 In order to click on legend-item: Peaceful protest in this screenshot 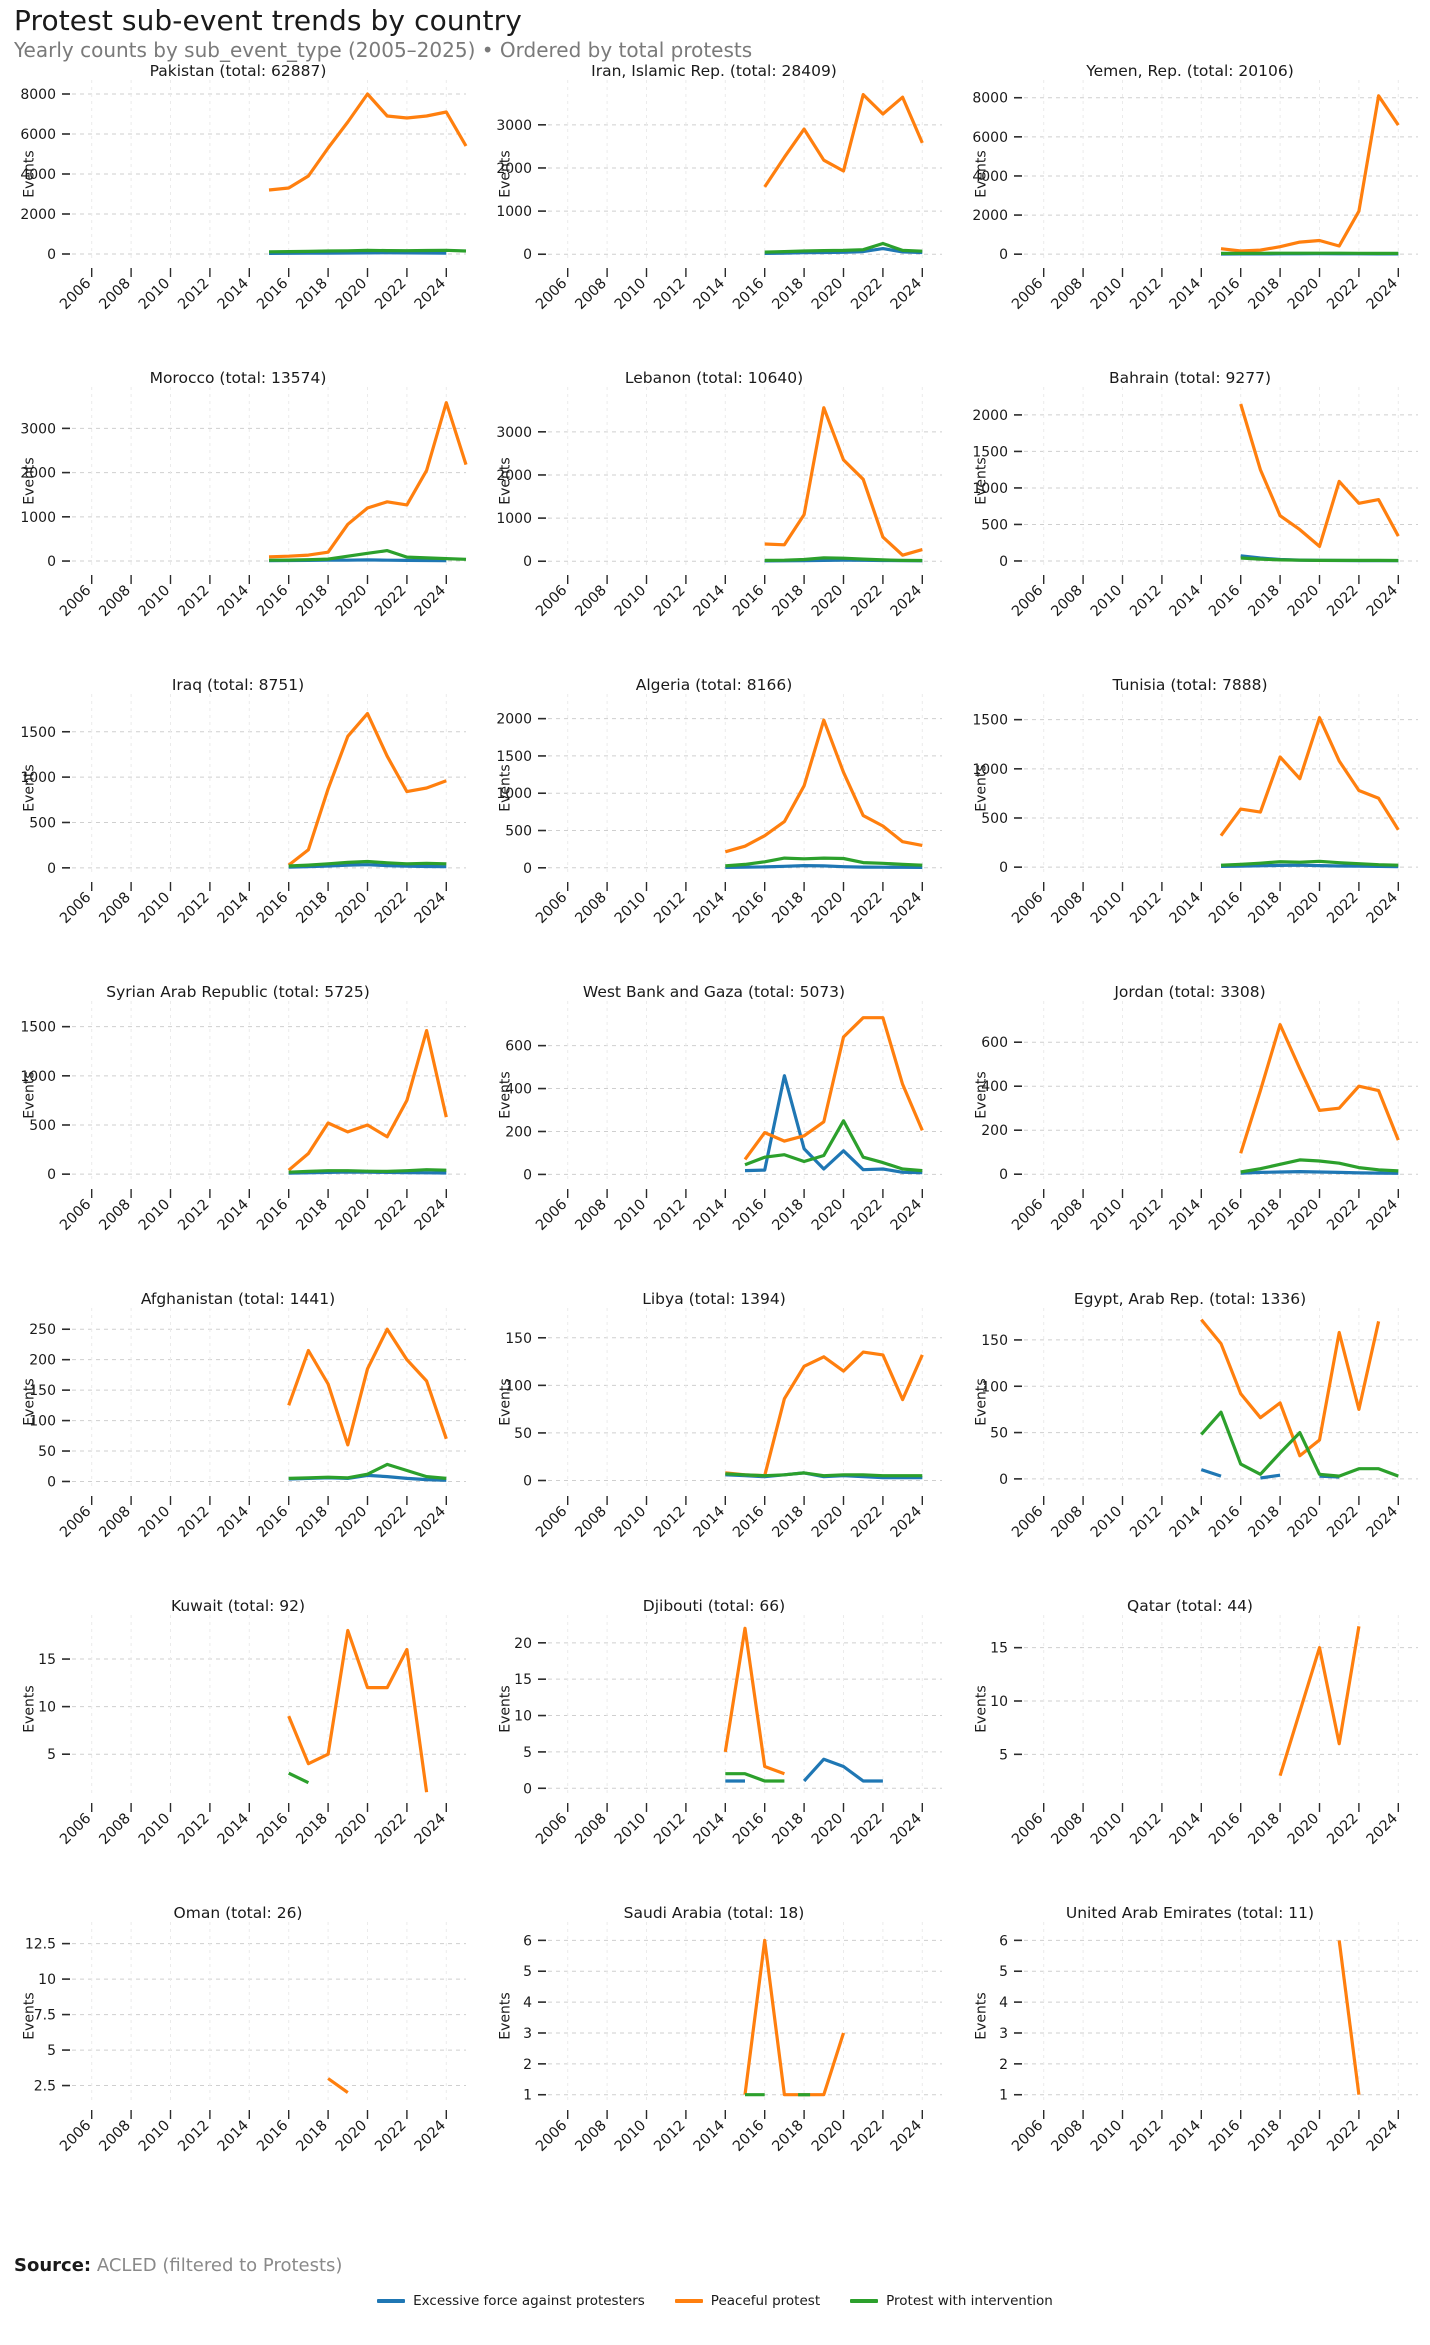, I will do `click(747, 2301)`.